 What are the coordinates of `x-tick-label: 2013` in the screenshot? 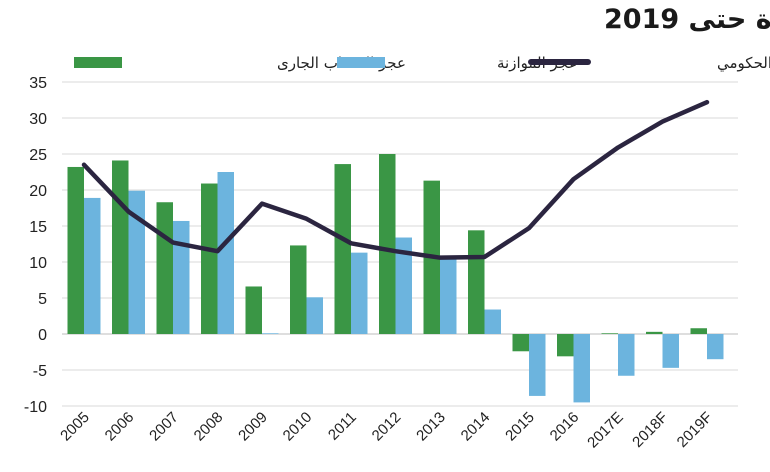 It's located at (431, 427).